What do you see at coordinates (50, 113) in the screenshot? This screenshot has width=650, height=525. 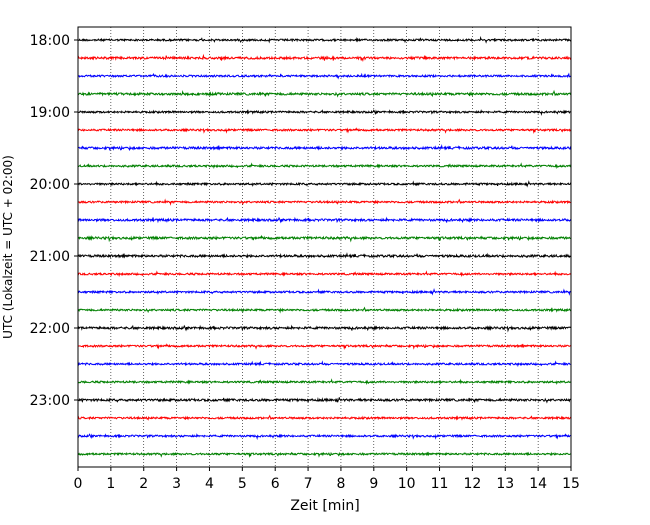 I see `y-tick-label: 19:00` at bounding box center [50, 113].